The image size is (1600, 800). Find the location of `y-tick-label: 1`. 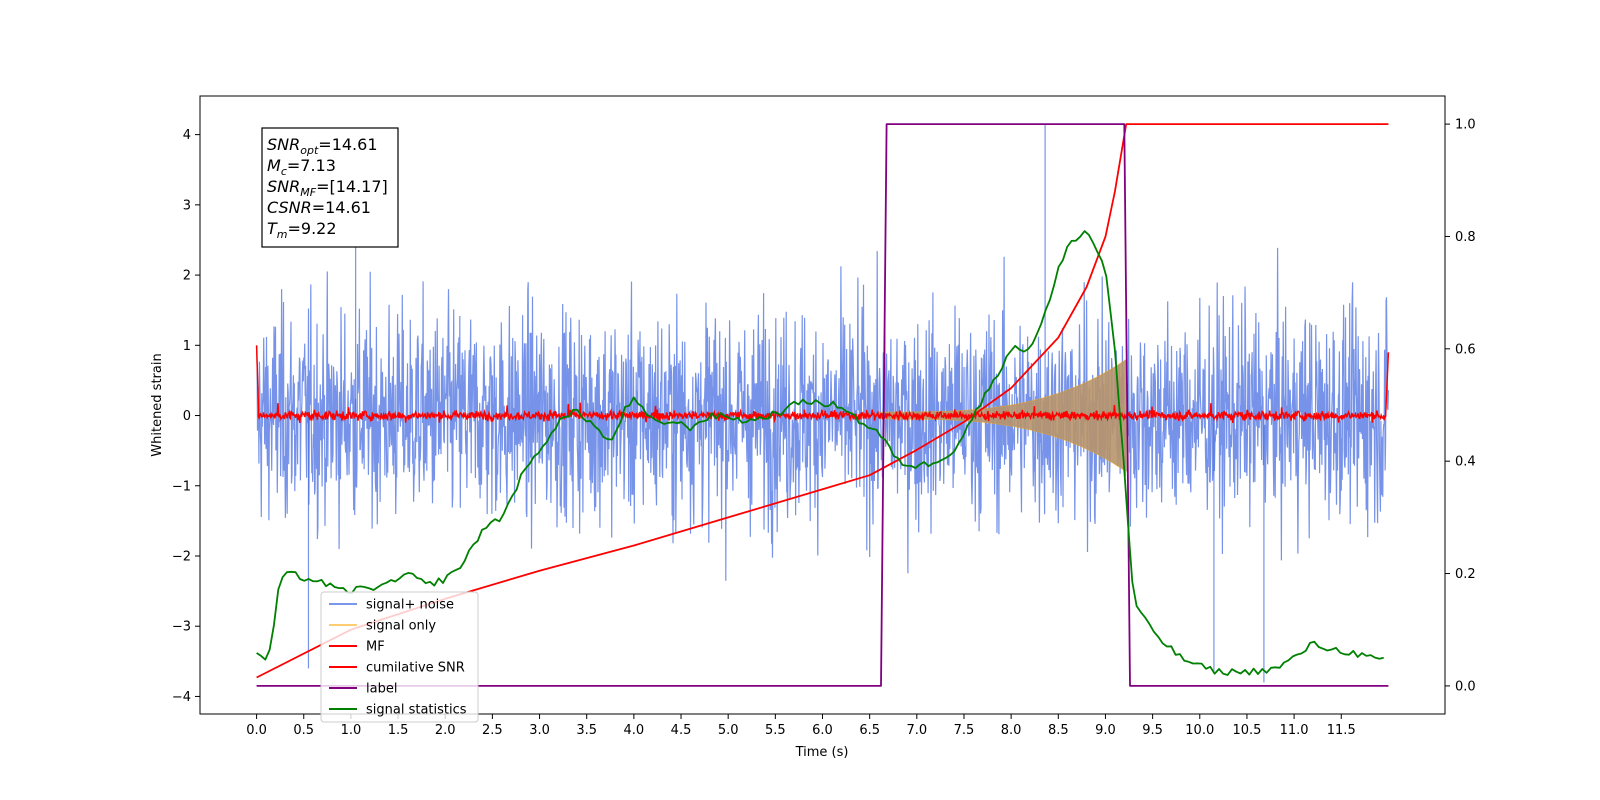

y-tick-label: 1 is located at coordinates (187, 346).